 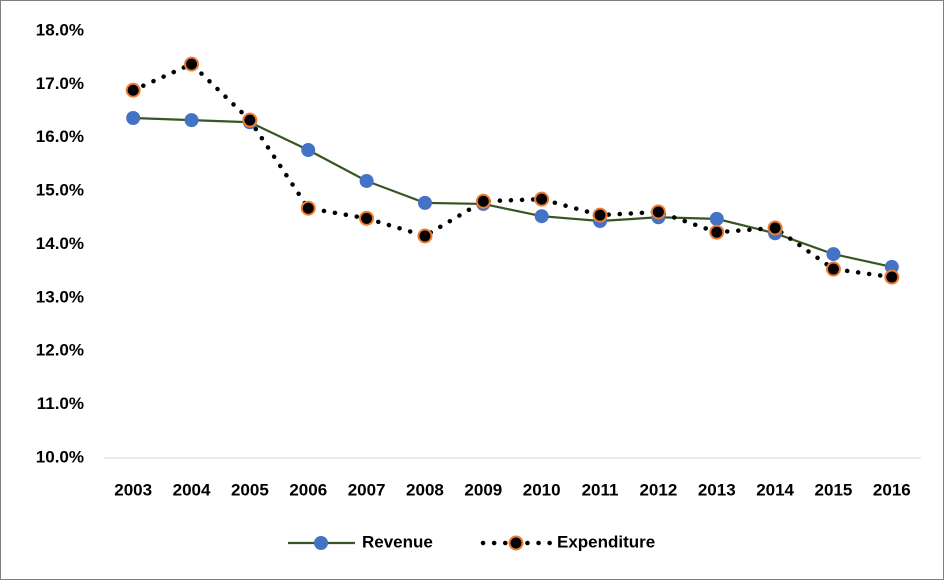 I want to click on x-tick-label: 2016, so click(x=892, y=489).